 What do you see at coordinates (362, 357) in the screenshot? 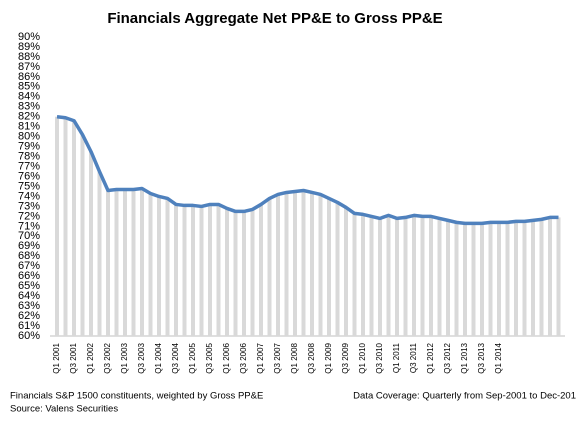
I see `x-tick-label: Q1 2010` at bounding box center [362, 357].